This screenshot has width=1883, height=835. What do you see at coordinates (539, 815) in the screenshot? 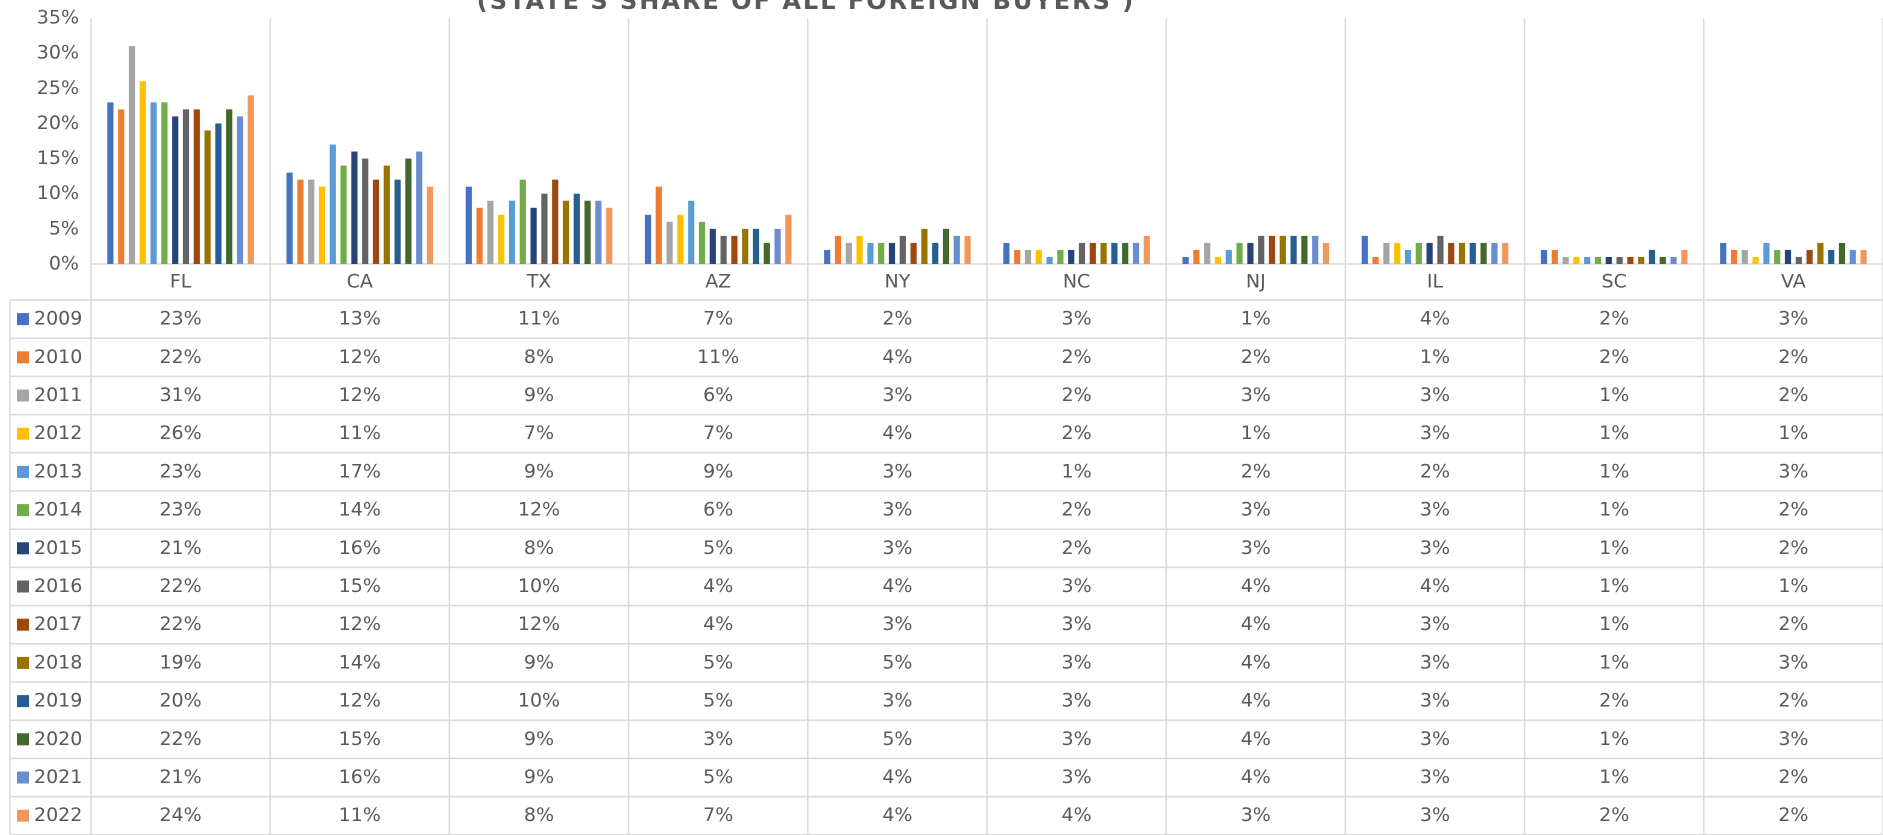
I see `table-cell: 8%` at bounding box center [539, 815].